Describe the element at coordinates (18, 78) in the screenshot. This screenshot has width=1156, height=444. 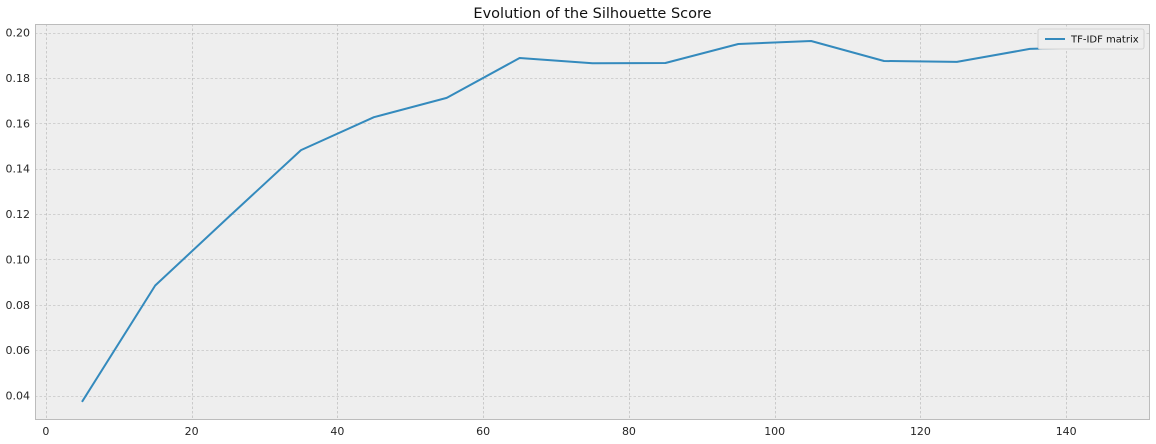
I see `y-tick-label: 0.18` at that location.